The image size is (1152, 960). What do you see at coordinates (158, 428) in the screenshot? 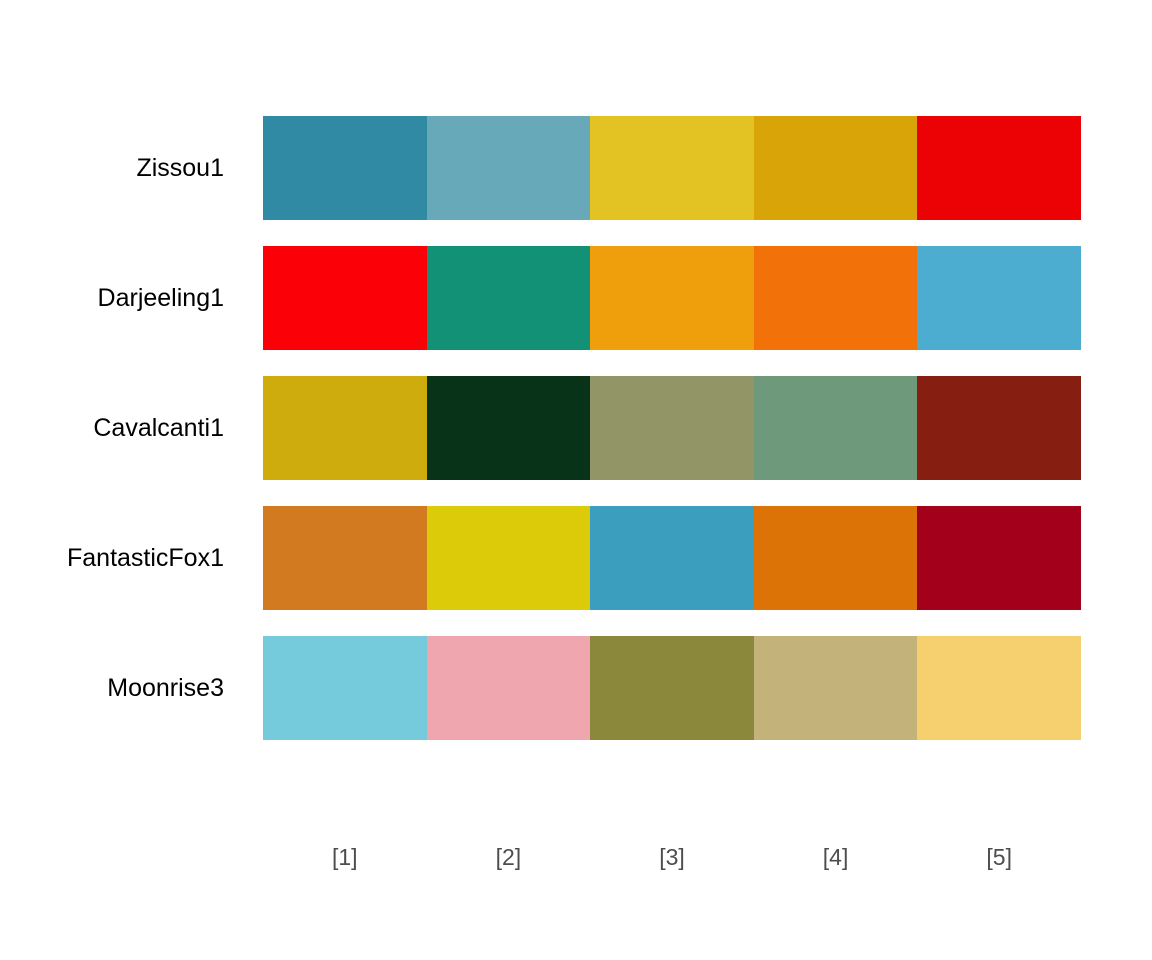
I see `row-label: Cavalcanti1` at bounding box center [158, 428].